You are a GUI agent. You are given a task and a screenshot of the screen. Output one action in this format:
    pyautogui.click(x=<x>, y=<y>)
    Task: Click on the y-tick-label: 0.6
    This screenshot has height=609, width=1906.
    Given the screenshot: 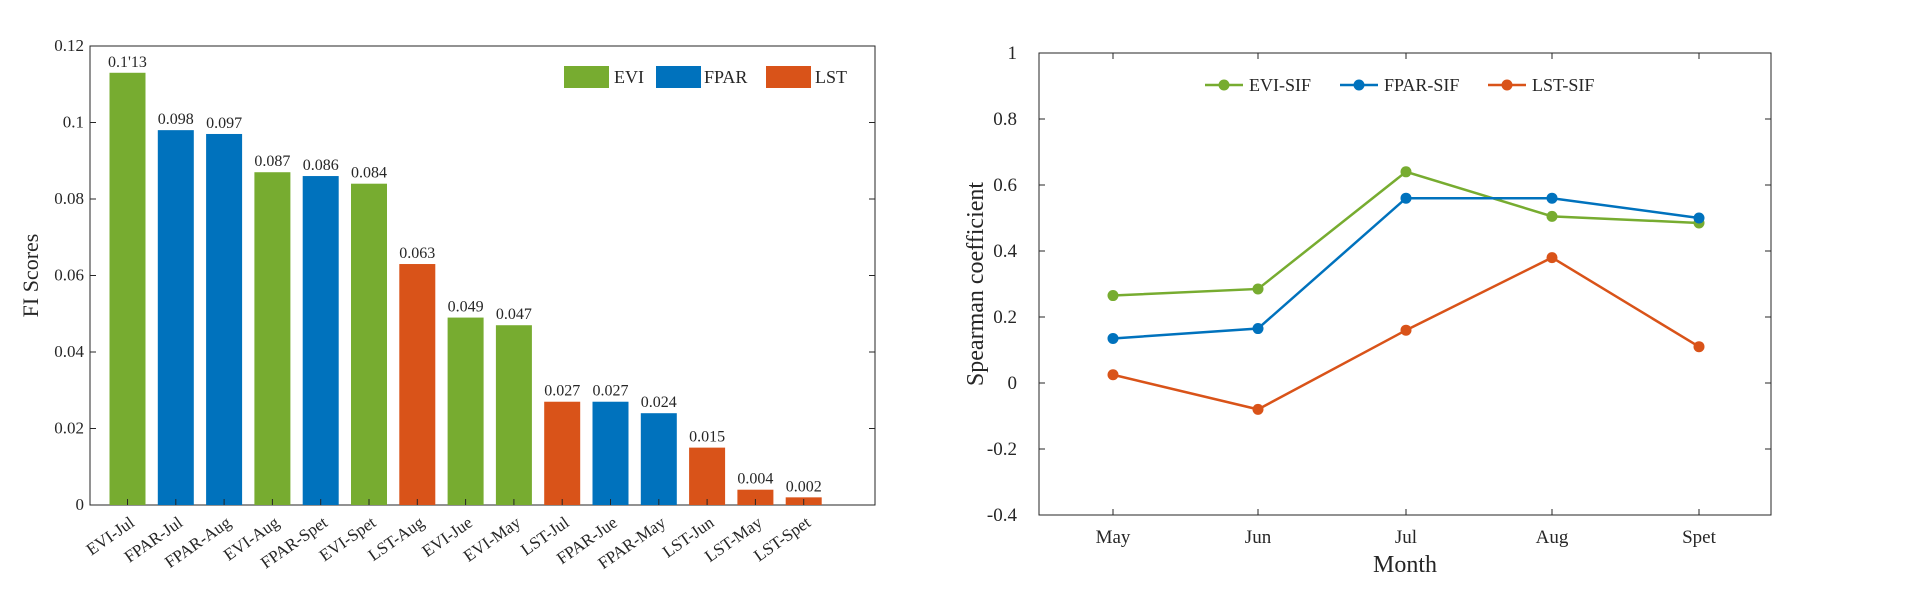 What is the action you would take?
    pyautogui.click(x=1005, y=185)
    